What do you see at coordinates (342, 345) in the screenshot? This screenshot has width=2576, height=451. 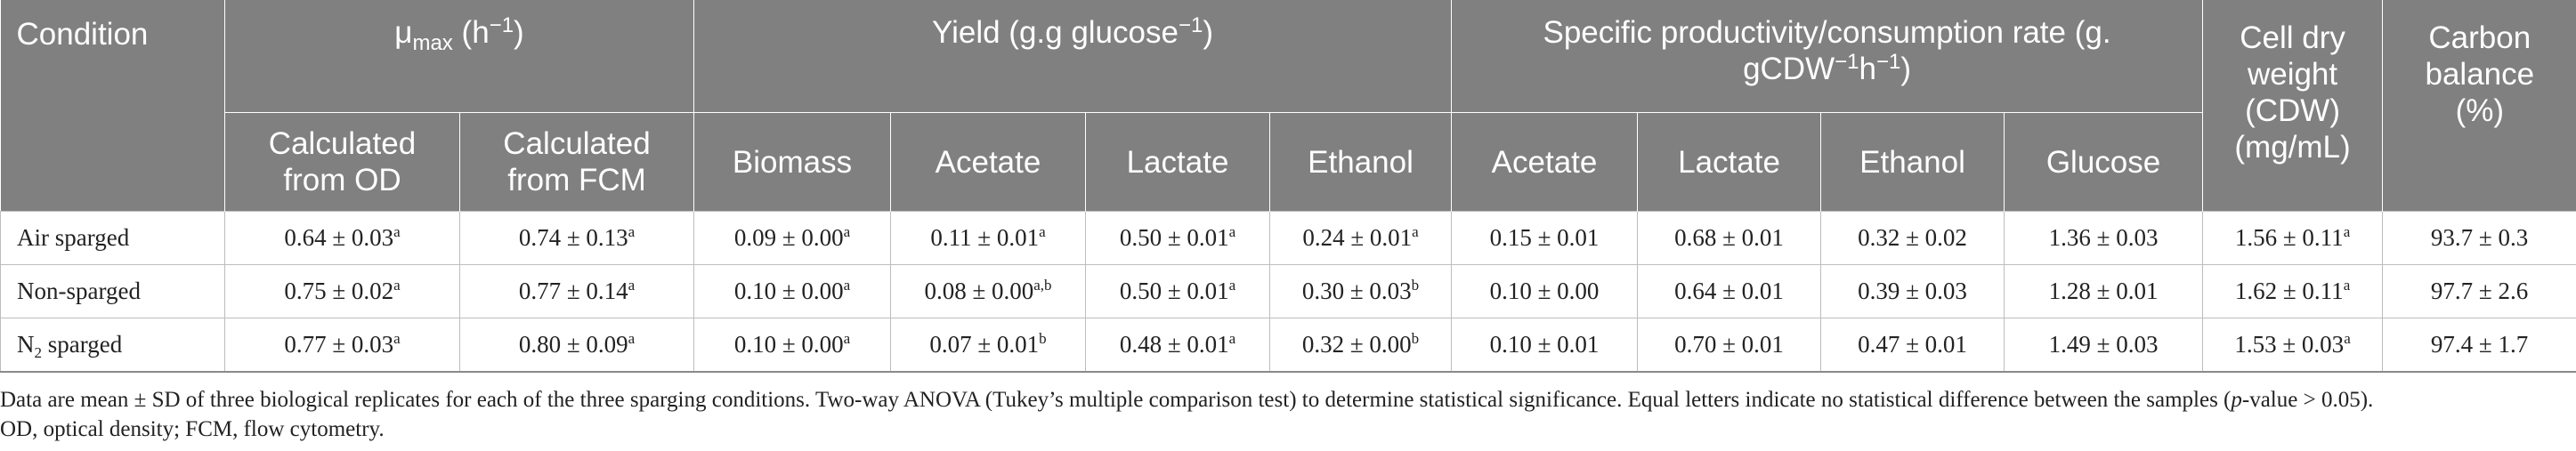 I see `cell-mu-od: 0.77 ± 0.03a` at bounding box center [342, 345].